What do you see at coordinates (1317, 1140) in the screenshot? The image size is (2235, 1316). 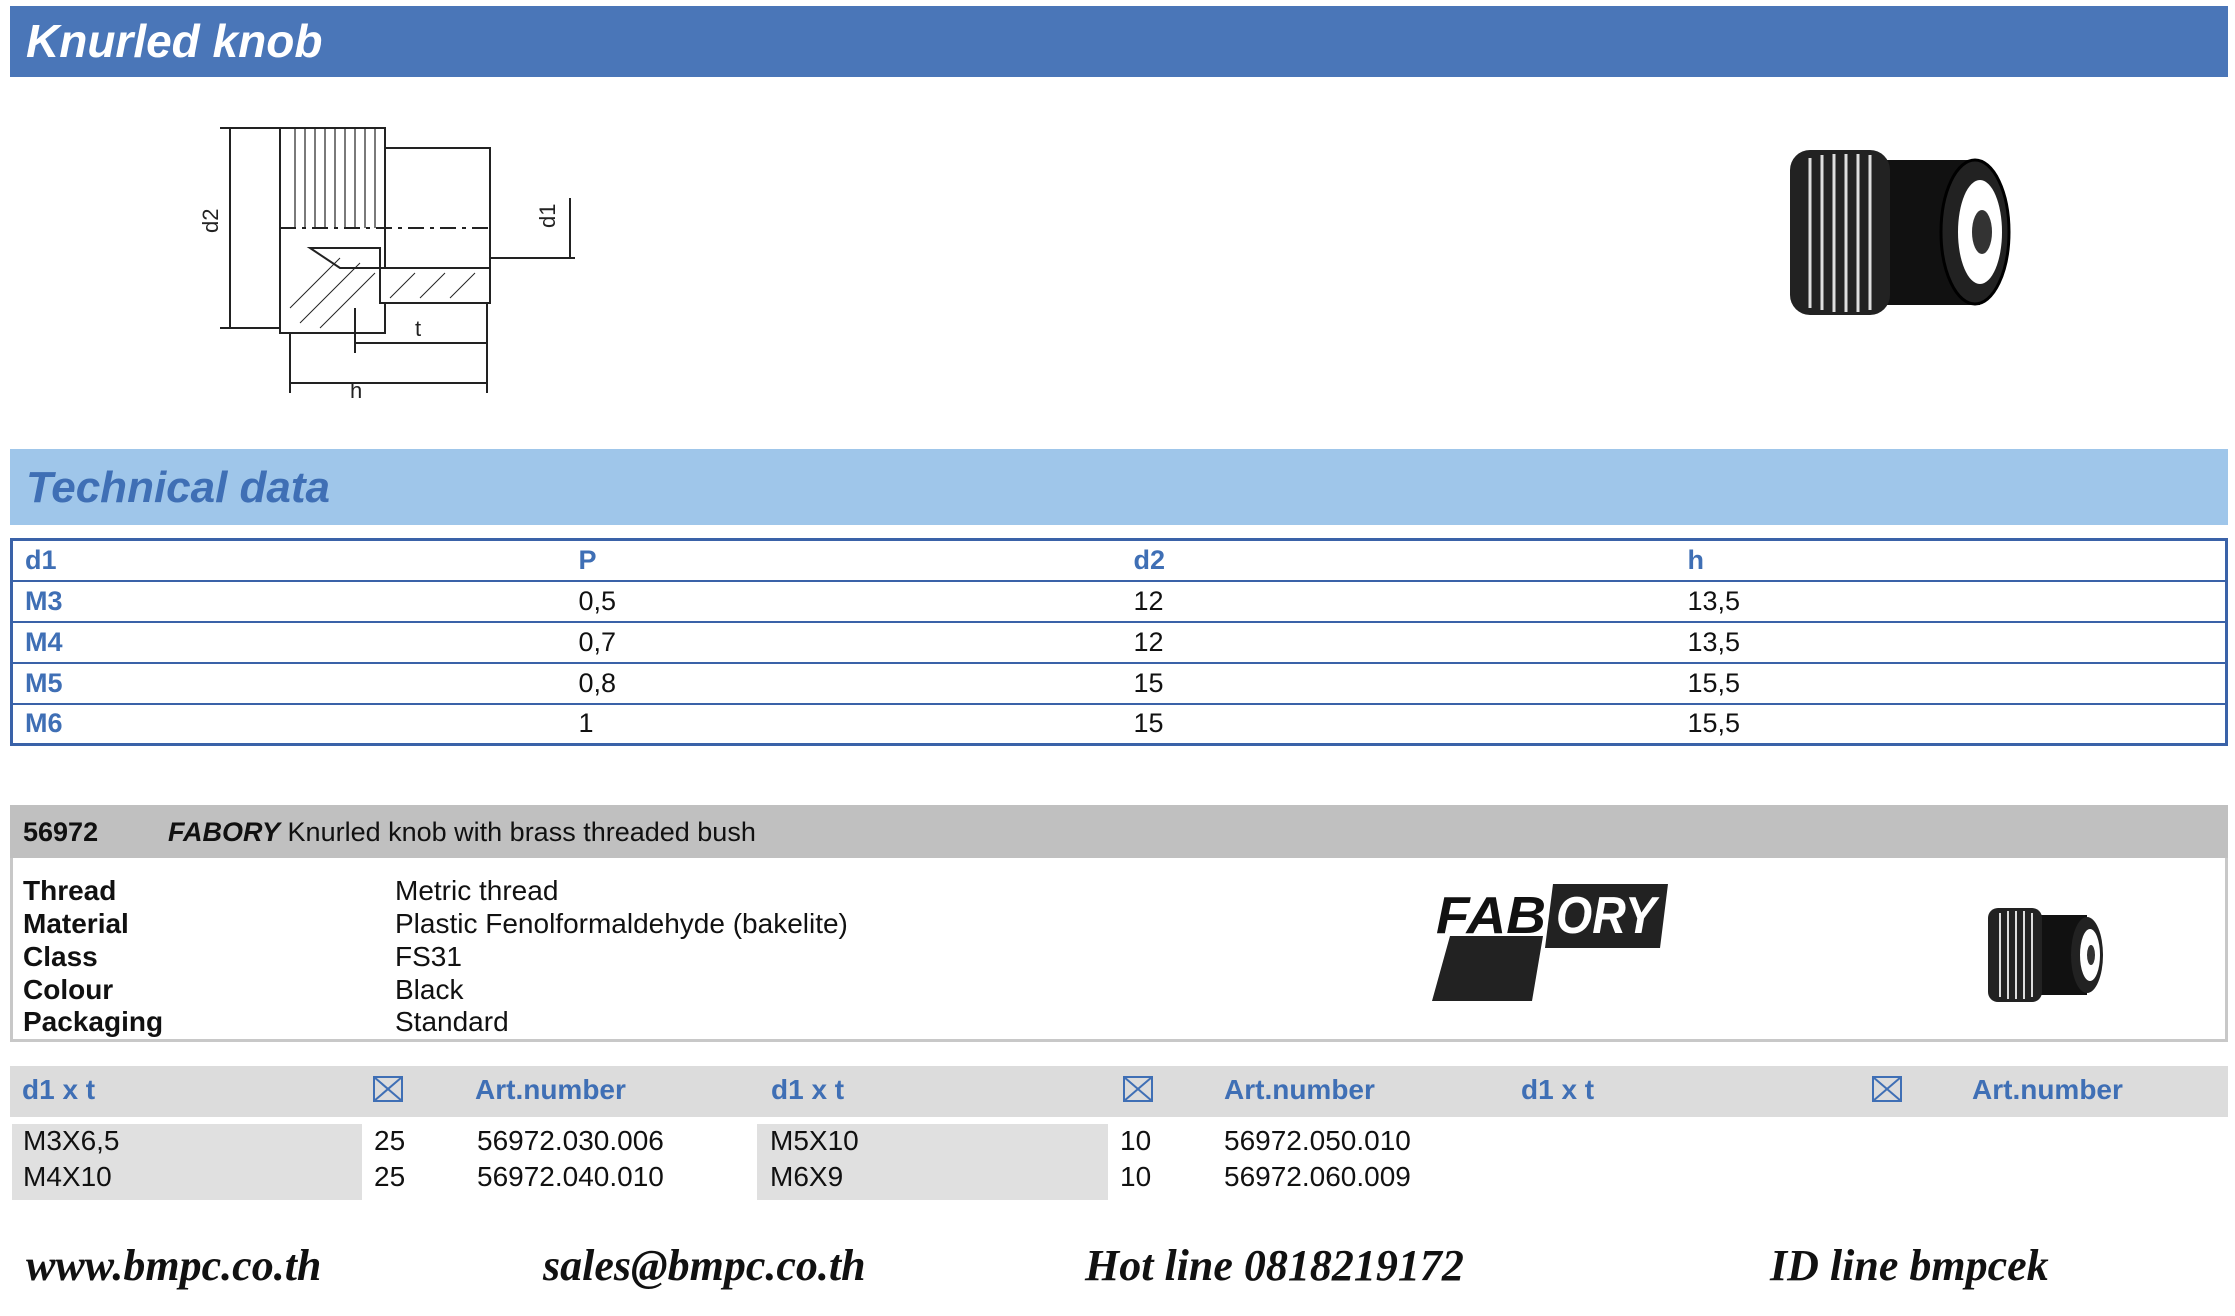 I see `order-art-number: 56972.050.010` at bounding box center [1317, 1140].